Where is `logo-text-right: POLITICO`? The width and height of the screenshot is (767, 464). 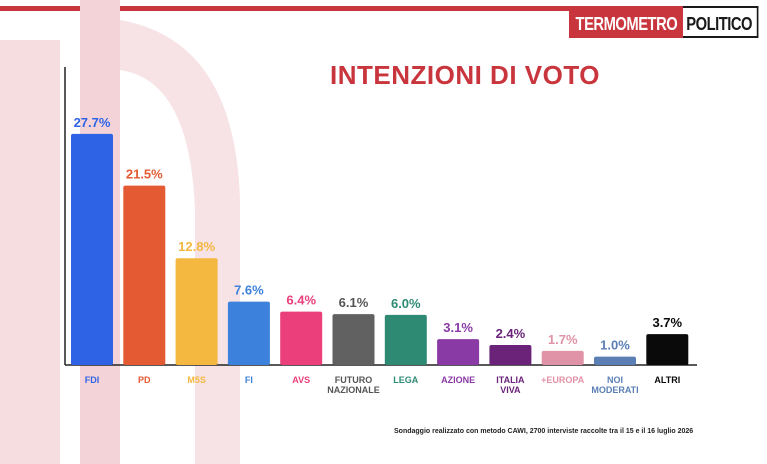 logo-text-right: POLITICO is located at coordinates (720, 22).